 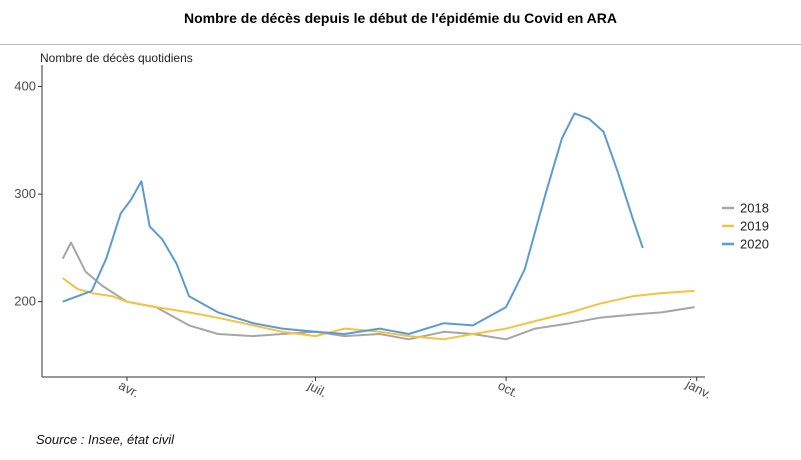 I want to click on legend: 2018 2019 2020, so click(x=745, y=226).